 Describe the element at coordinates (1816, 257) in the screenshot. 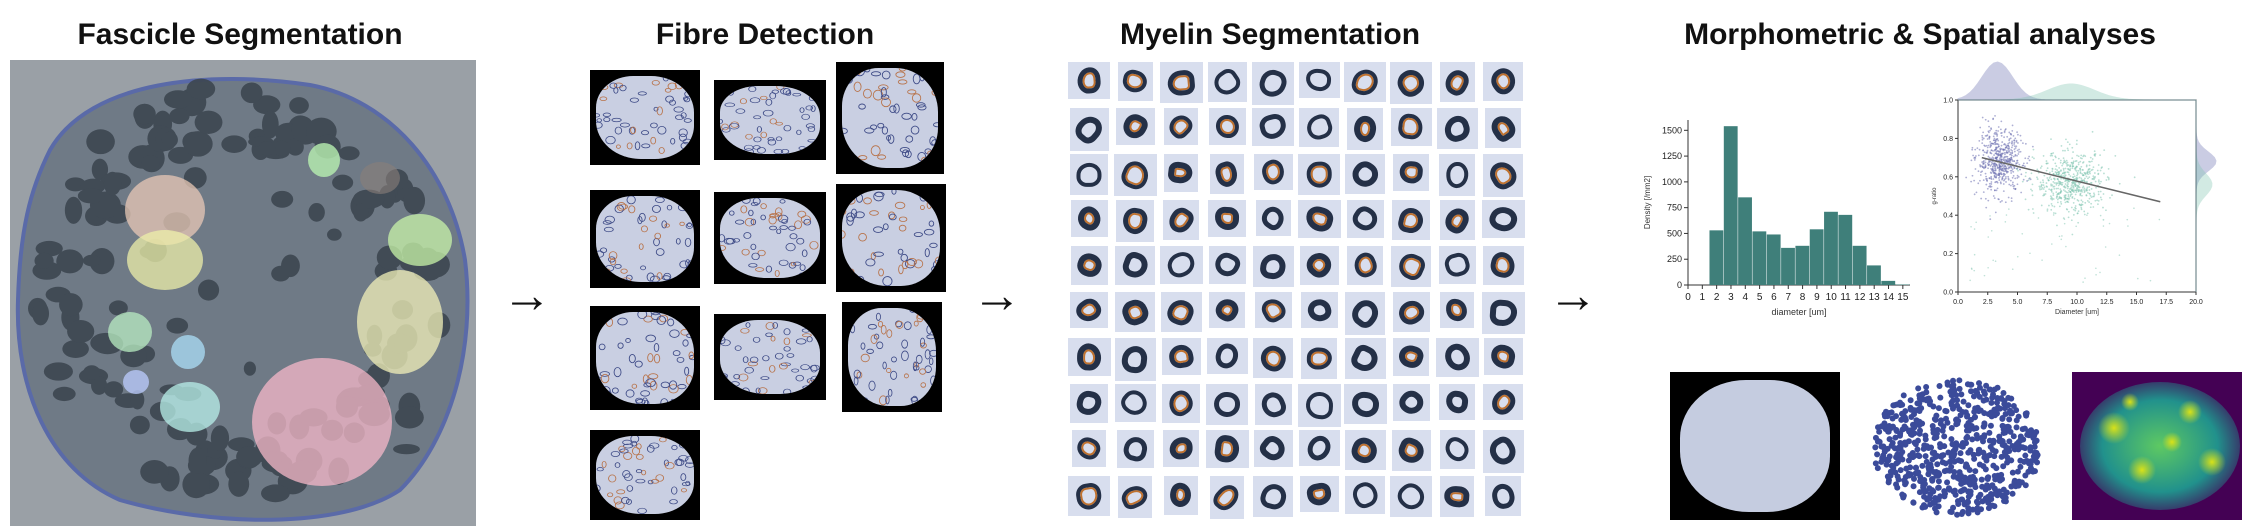

I see `histogram-bar` at that location.